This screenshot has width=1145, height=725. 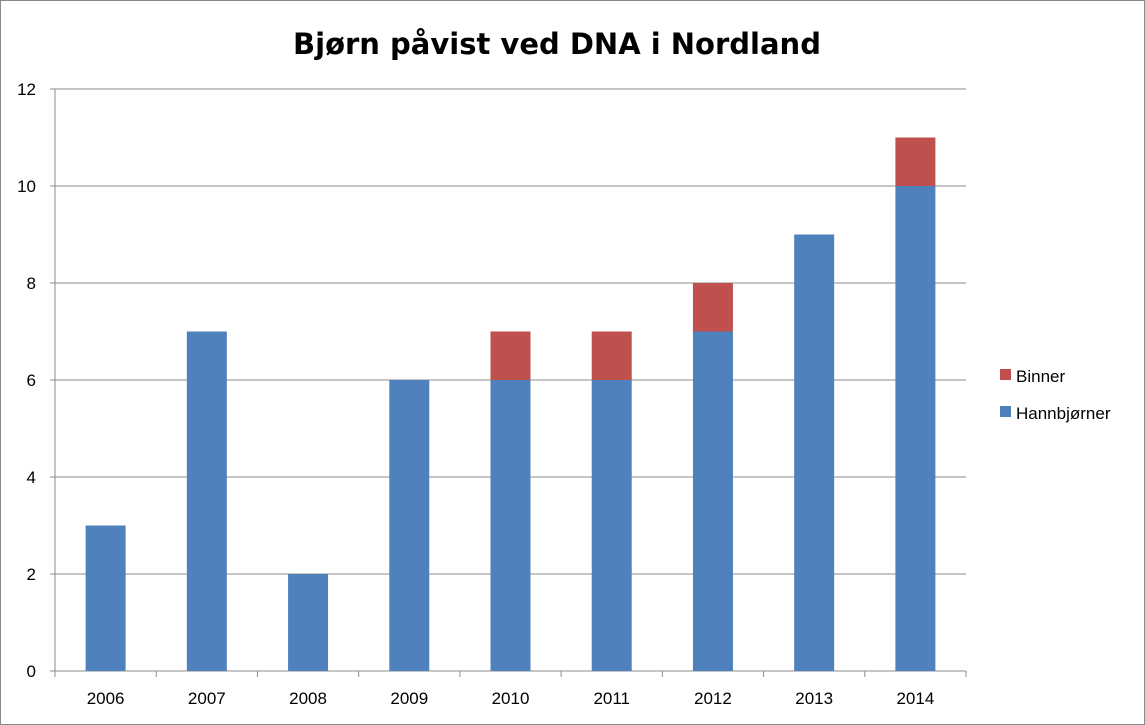 I want to click on y-tick-label: 12, so click(x=26, y=89).